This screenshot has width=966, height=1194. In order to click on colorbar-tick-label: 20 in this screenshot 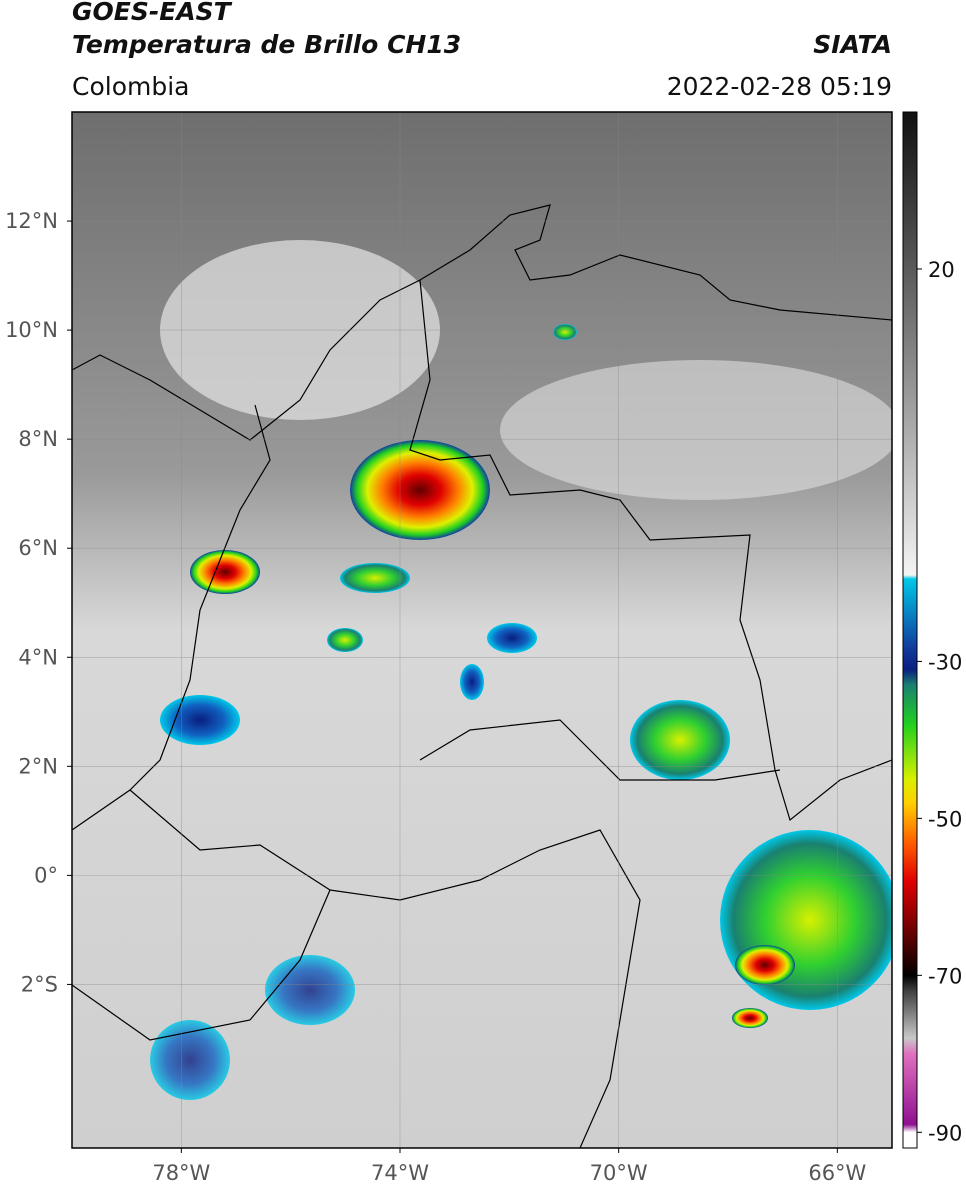, I will do `click(941, 270)`.